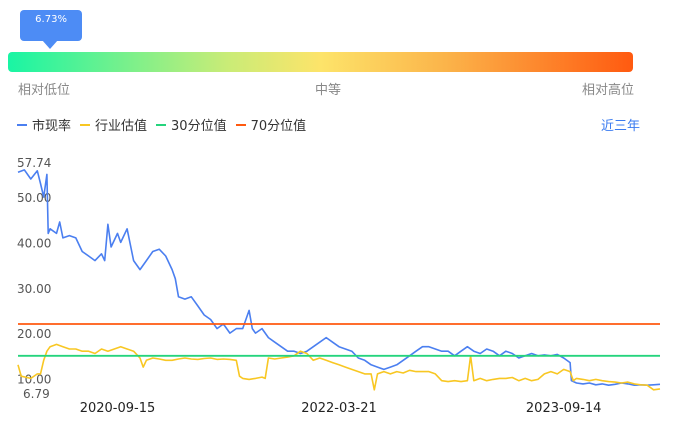 This screenshot has width=686, height=442. Describe the element at coordinates (34, 379) in the screenshot. I see `y-tick-label: 10.00` at that location.